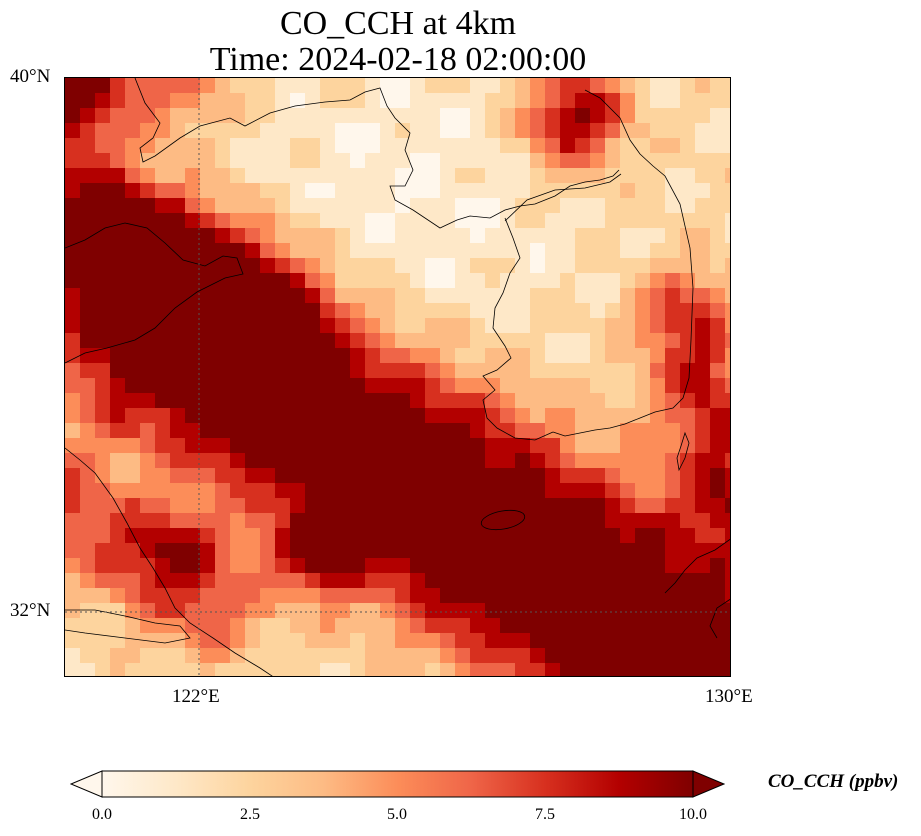  Describe the element at coordinates (30, 610) in the screenshot. I see `lat-label-32: 32°N` at that location.